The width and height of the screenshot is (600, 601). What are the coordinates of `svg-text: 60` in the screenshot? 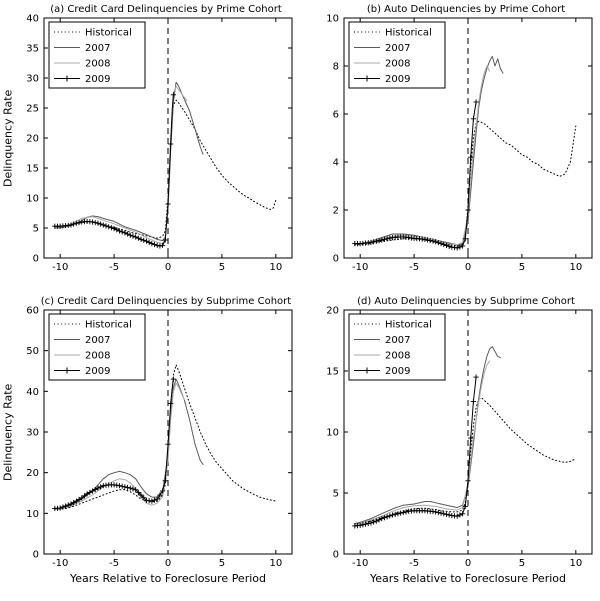 It's located at (32, 311).